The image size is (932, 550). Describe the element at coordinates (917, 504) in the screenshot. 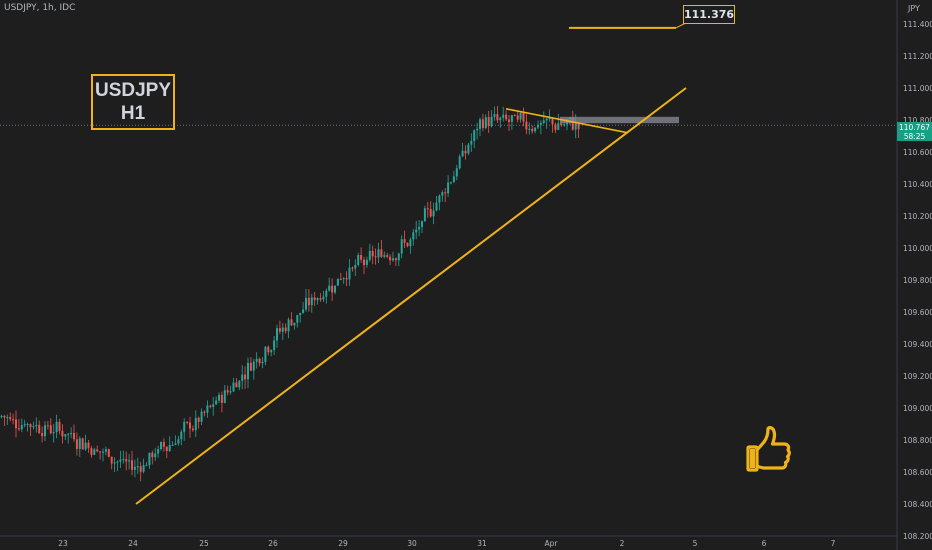

I see `price-tick-label: 108.400` at that location.